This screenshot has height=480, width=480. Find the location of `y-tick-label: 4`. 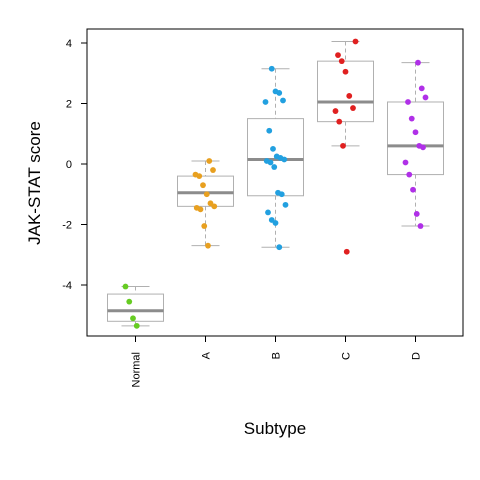

y-tick-label: 4 is located at coordinates (69, 44).